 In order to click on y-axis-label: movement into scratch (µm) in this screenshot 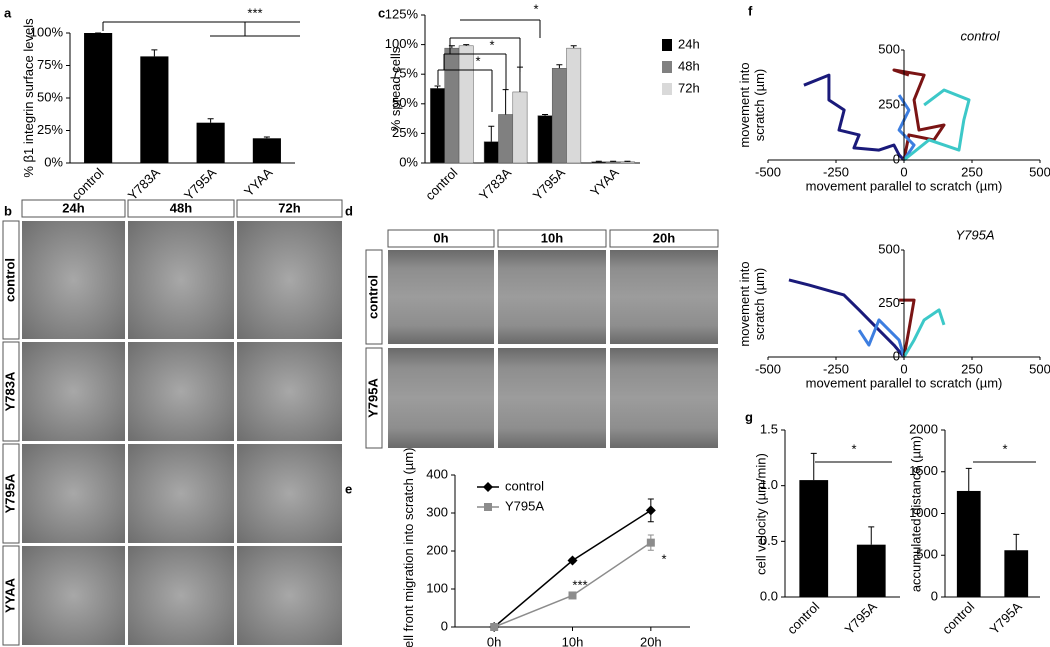, I will do `click(752, 303)`.